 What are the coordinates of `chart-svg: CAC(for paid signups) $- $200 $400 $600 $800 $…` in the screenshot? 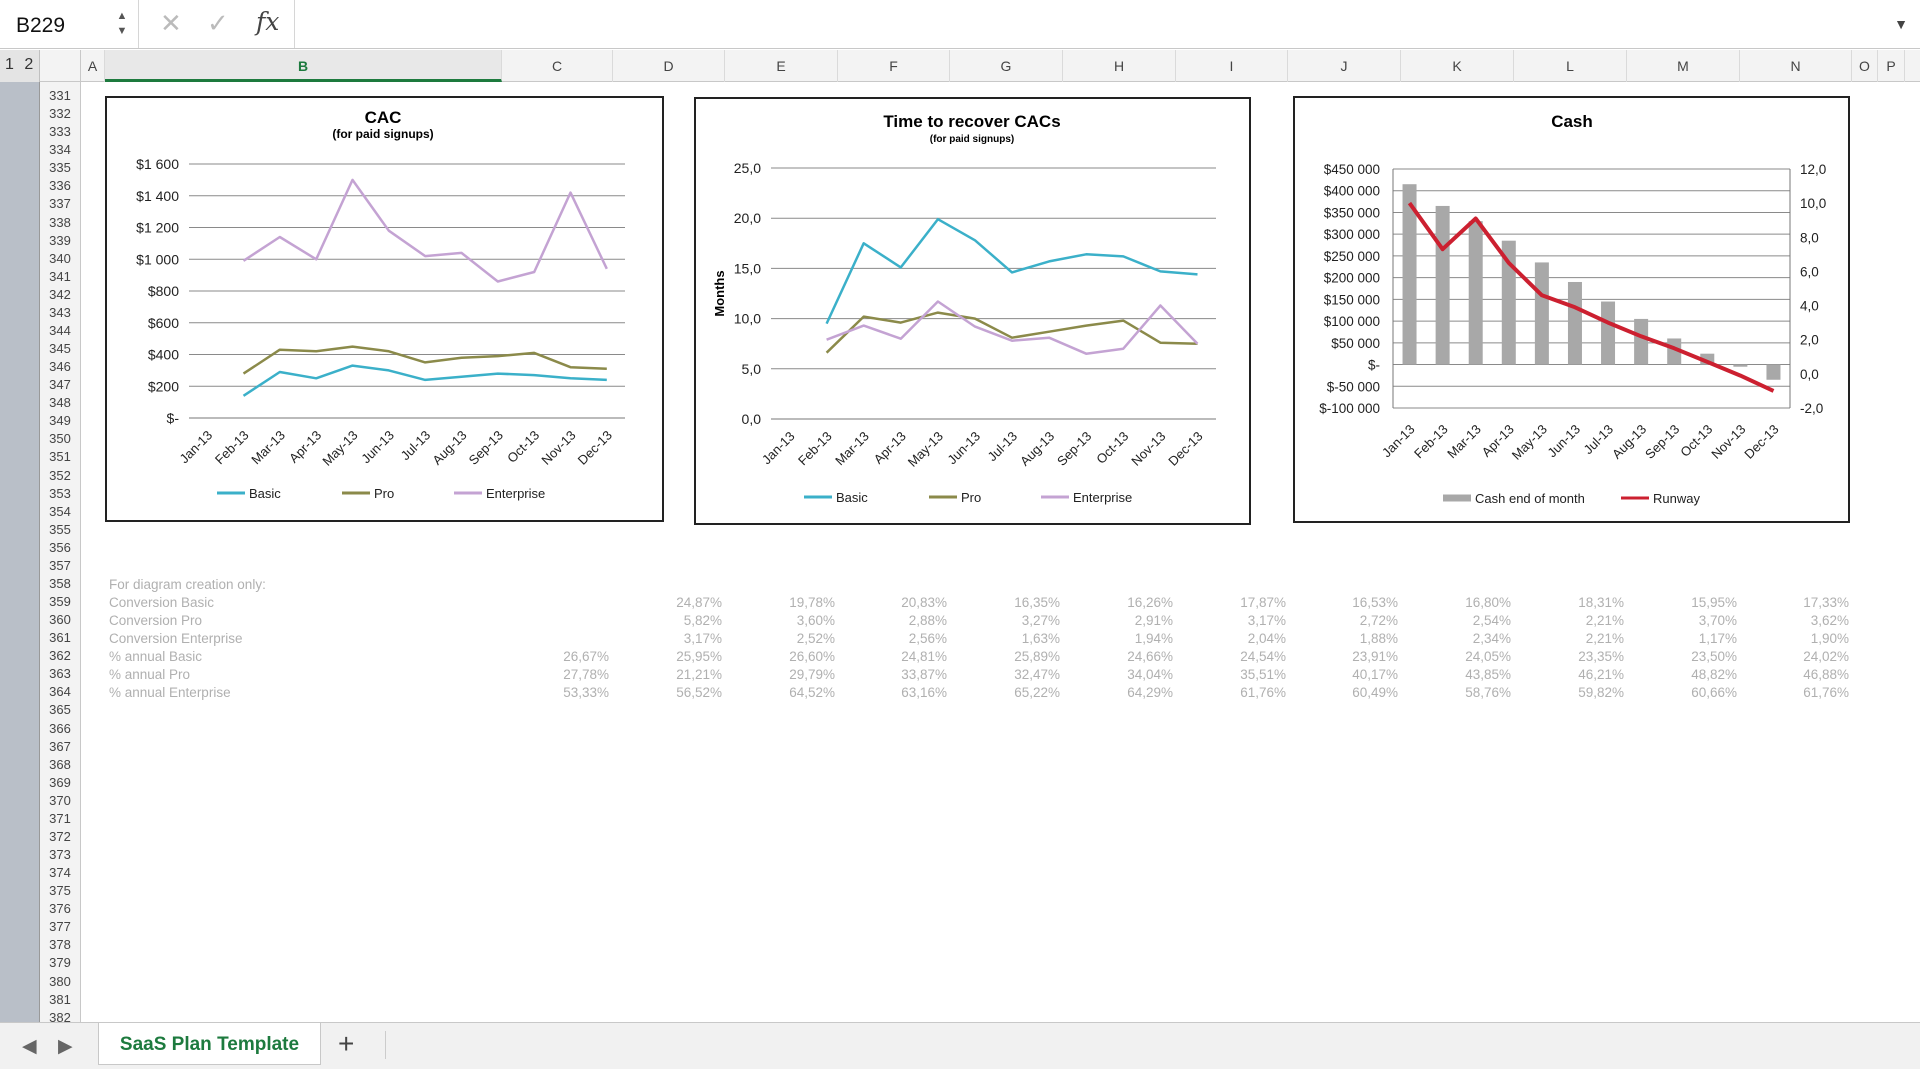 It's located at (380, 304).